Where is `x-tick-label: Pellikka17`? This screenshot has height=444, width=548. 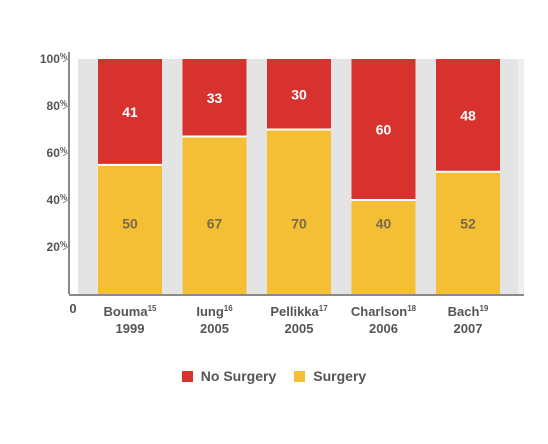 x-tick-label: Pellikka17 is located at coordinates (299, 311).